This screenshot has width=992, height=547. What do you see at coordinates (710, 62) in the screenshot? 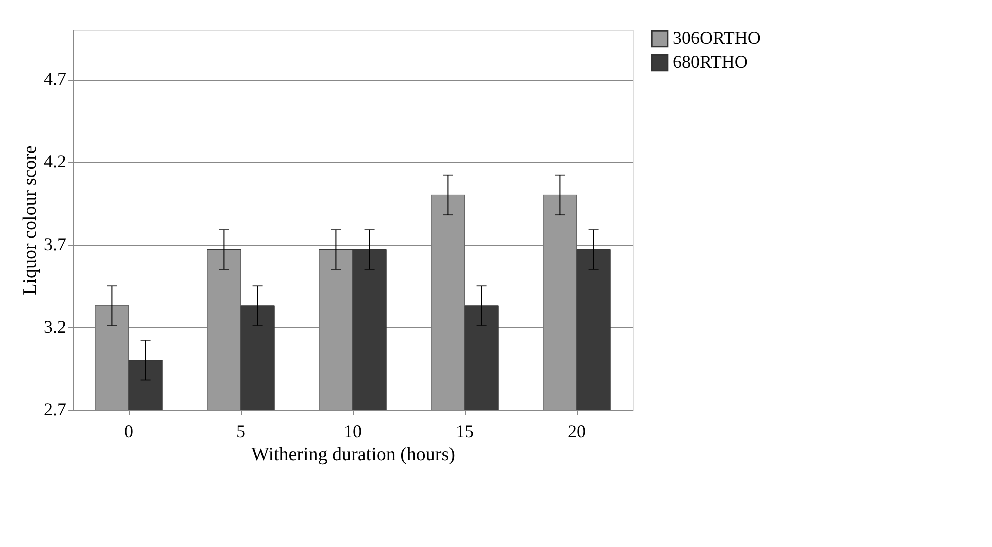
I see `legend-label: 680RTHO` at bounding box center [710, 62].